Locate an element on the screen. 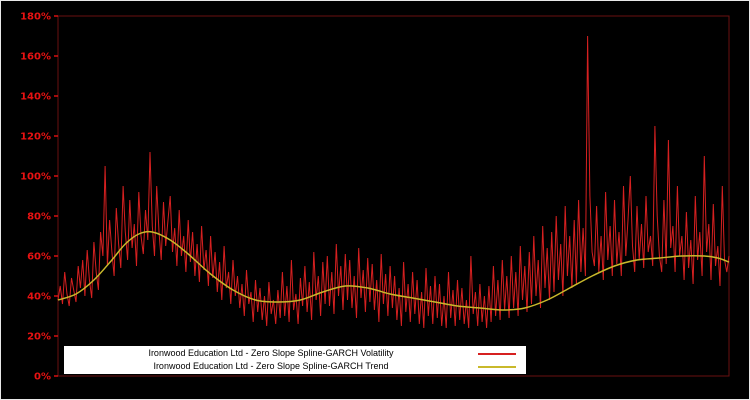 This screenshot has height=400, width=750. y-tick-label: 80% is located at coordinates (39, 217).